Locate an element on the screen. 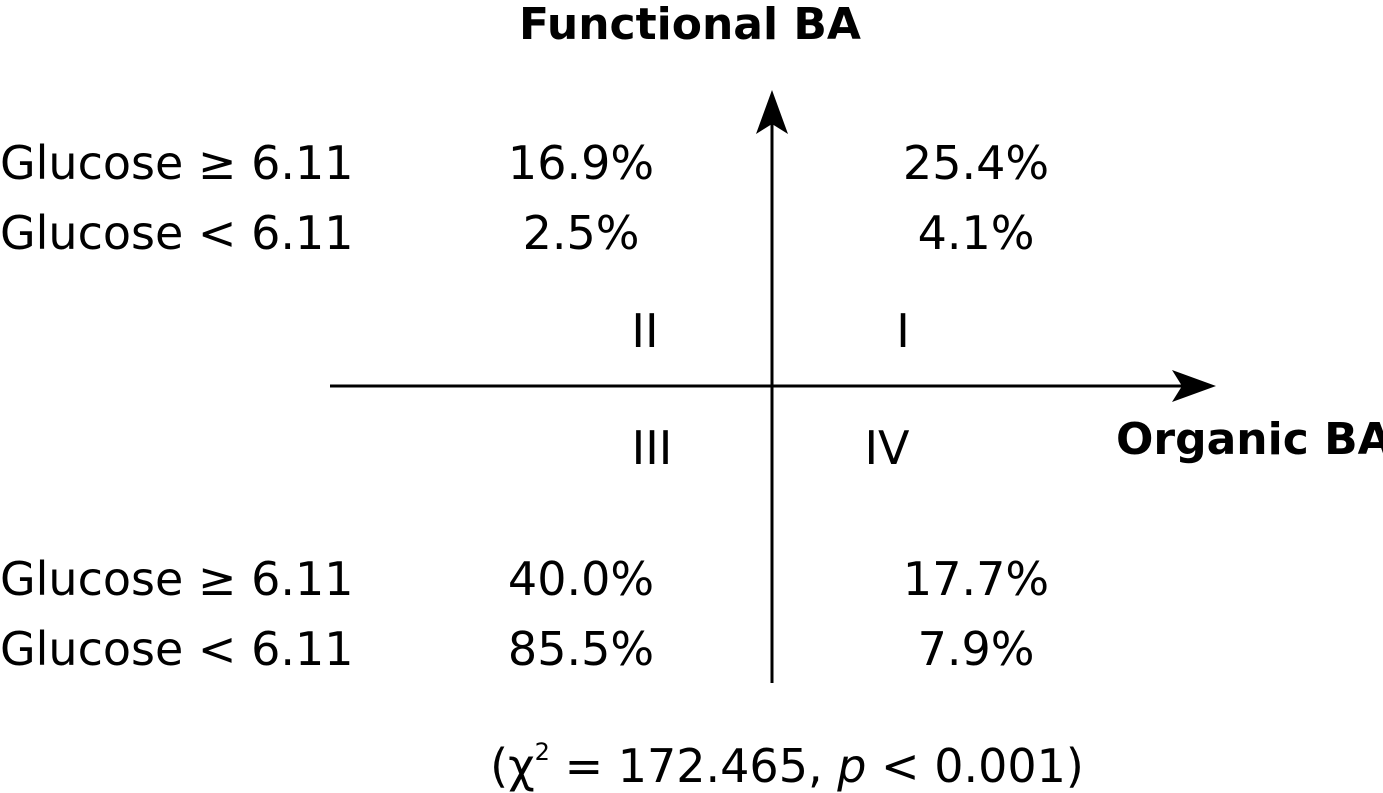  quadrant-iv-high-value: 17.7% is located at coordinates (976, 579).